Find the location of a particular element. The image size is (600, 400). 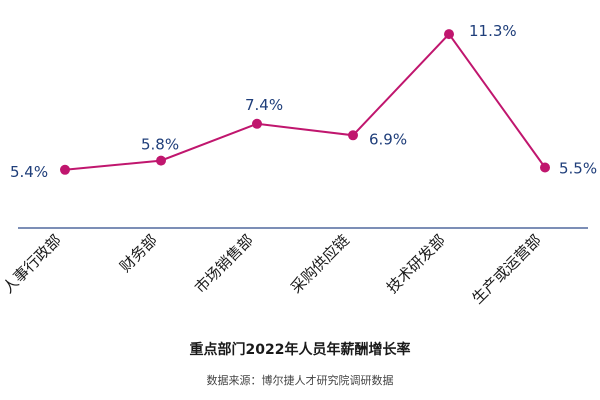

data-label-3: 7.4% is located at coordinates (264, 105).